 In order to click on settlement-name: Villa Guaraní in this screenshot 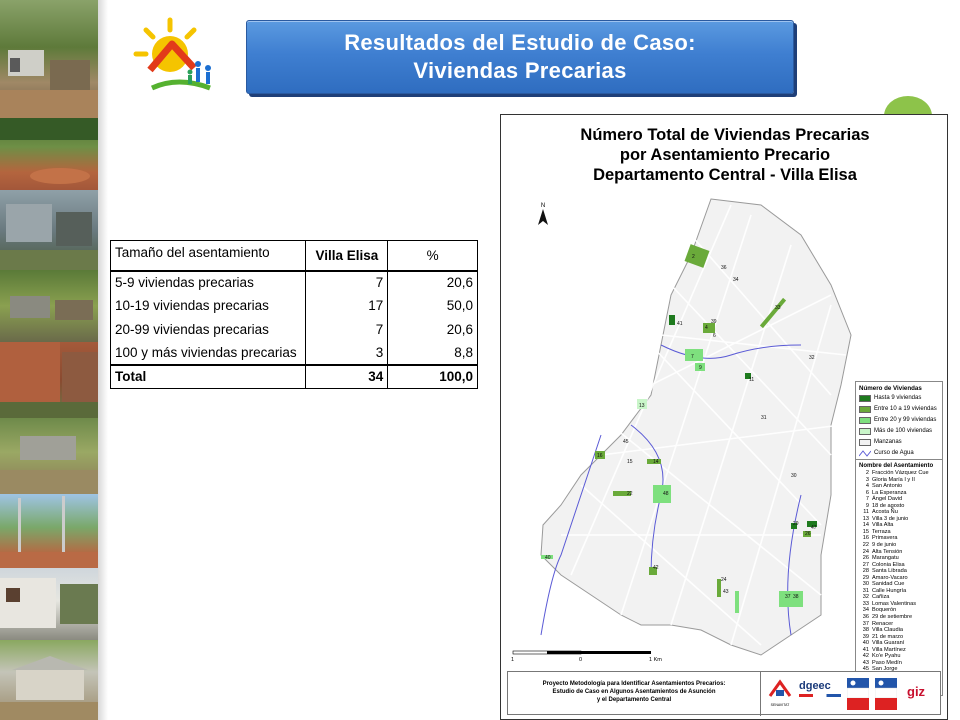, I will do `click(888, 643)`.